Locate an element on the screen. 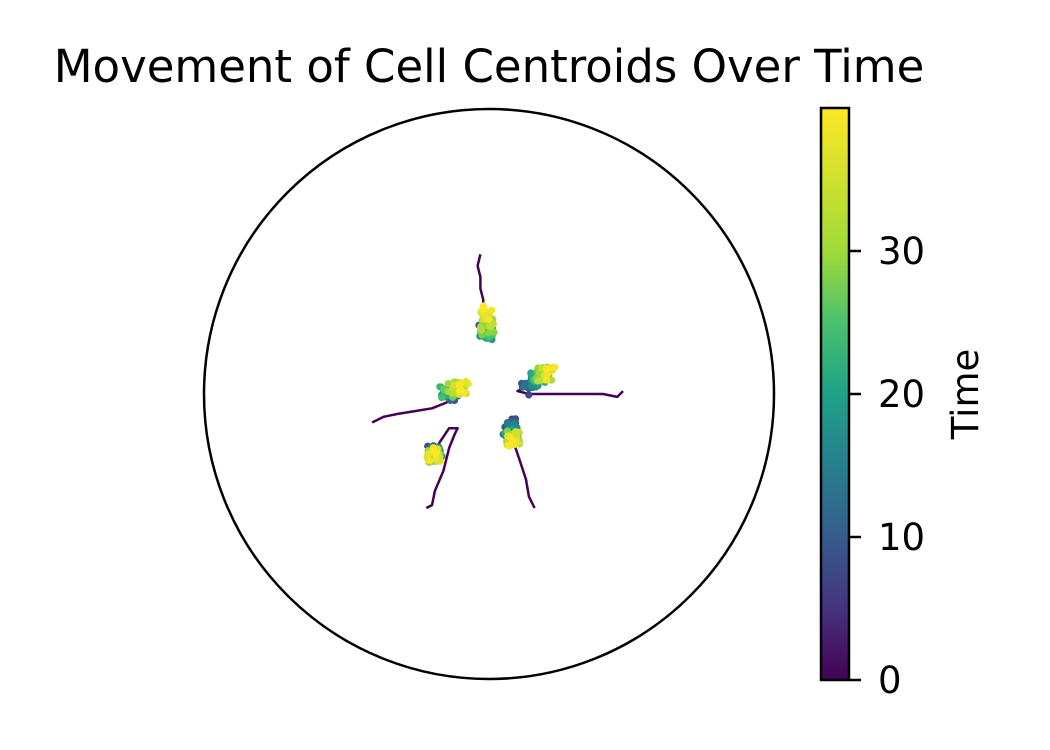 The width and height of the screenshot is (1050, 750). colorbar-tick-label: 30 is located at coordinates (901, 251).